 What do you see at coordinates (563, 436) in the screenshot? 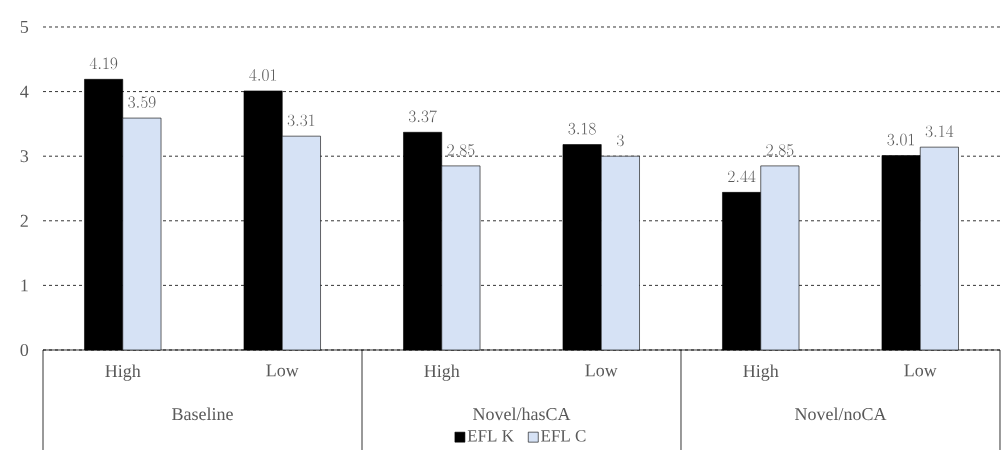
I see `legend-label: EFL C` at bounding box center [563, 436].